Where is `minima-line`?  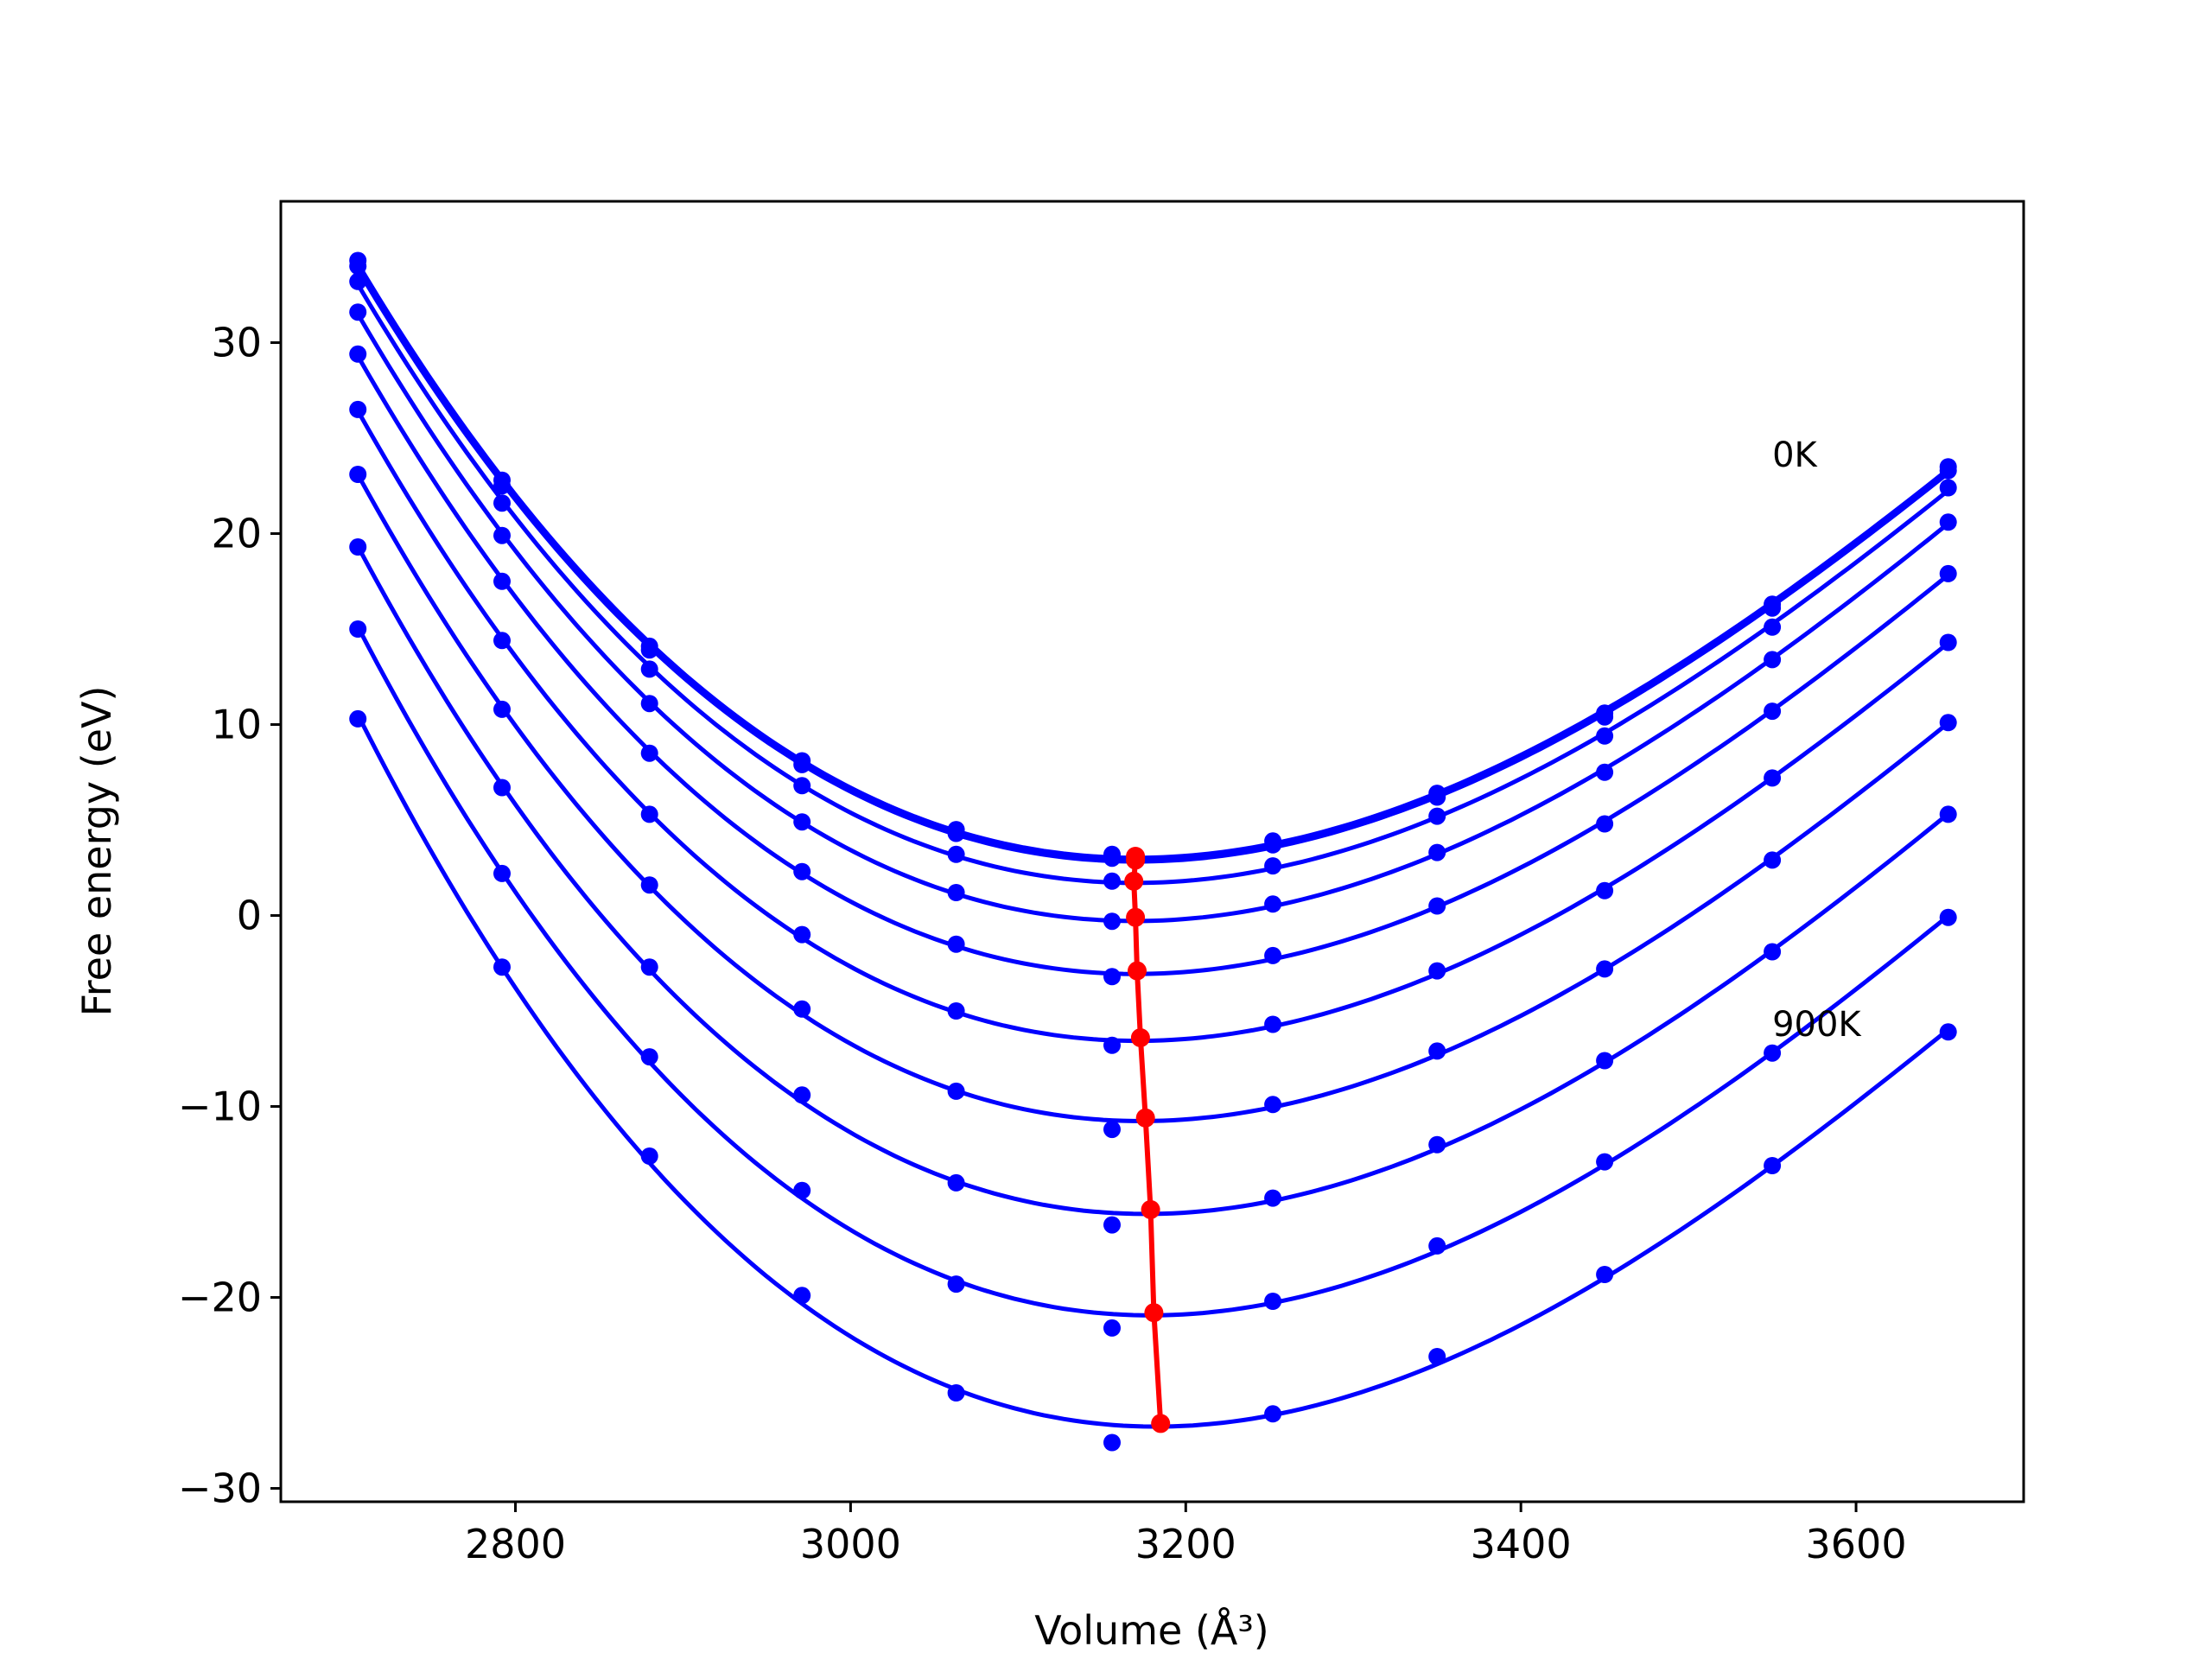 minima-line is located at coordinates (1147, 1140).